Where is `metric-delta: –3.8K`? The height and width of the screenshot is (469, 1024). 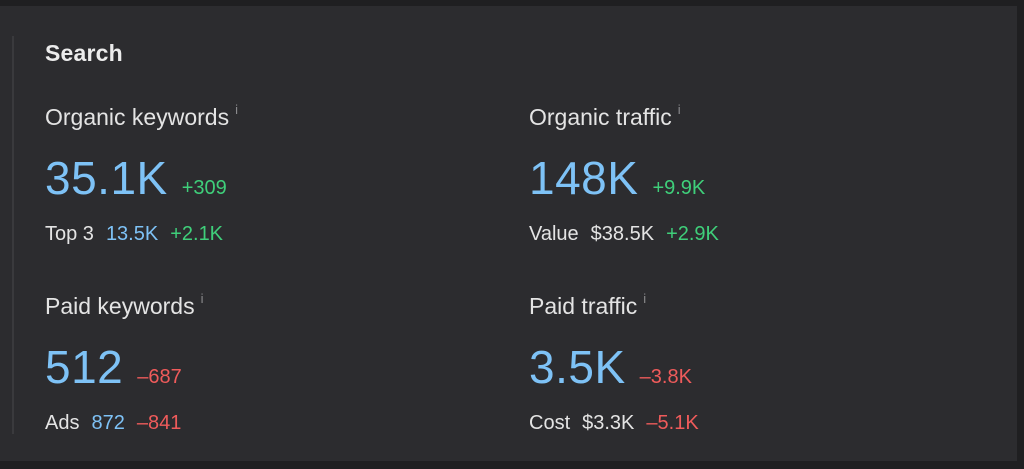
metric-delta: –3.8K is located at coordinates (665, 377).